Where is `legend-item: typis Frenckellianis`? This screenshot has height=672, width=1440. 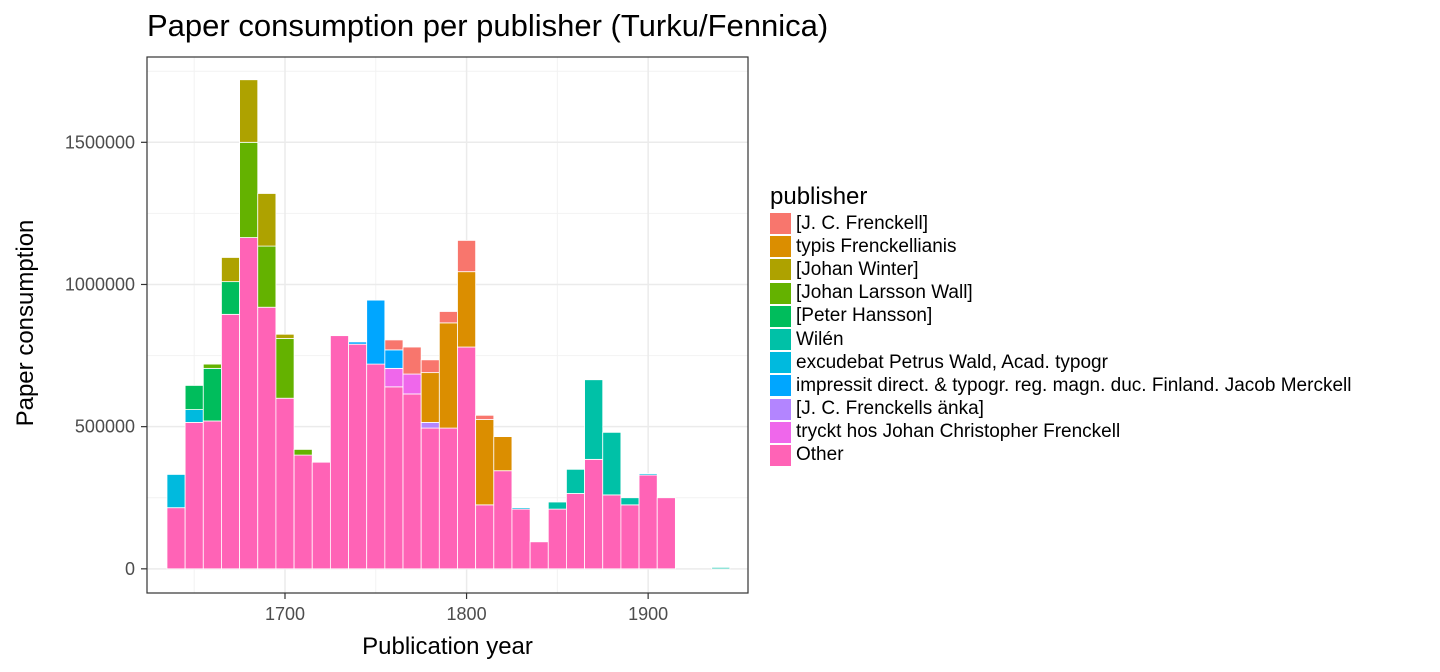
legend-item: typis Frenckellianis is located at coordinates (1060, 246).